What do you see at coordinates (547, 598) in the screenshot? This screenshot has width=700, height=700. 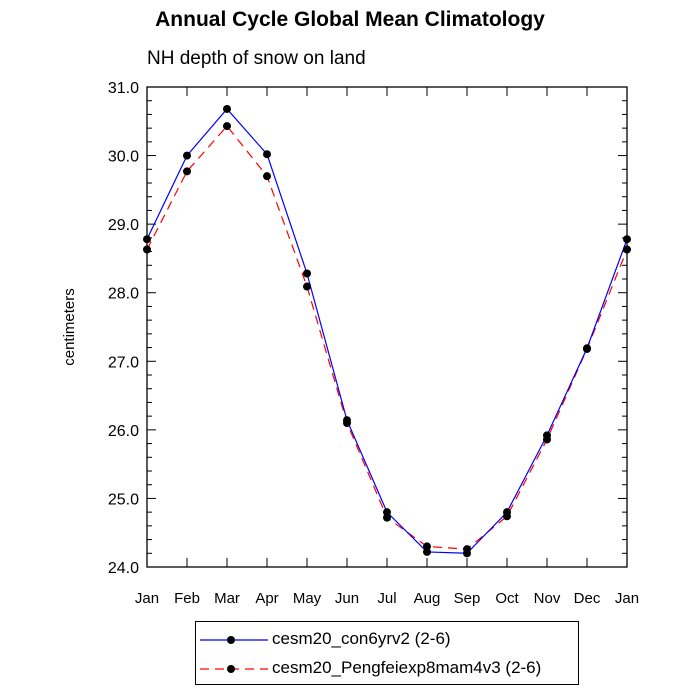 I see `x-tick-label: Nov` at bounding box center [547, 598].